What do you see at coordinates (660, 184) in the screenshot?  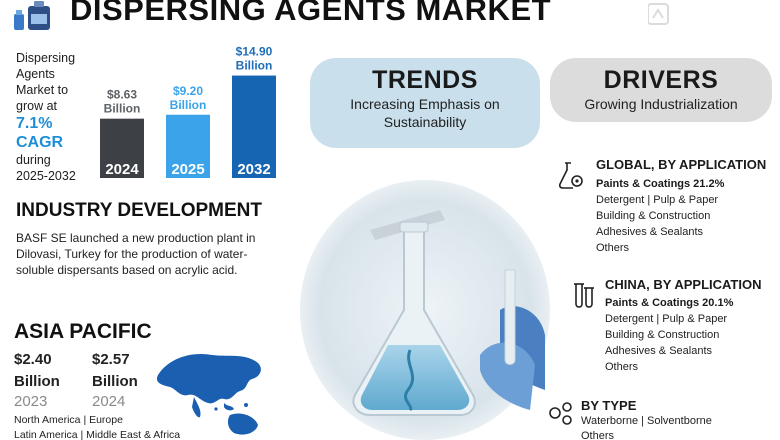 I see `global-application-top: Paints & Coatings 21.2%` at bounding box center [660, 184].